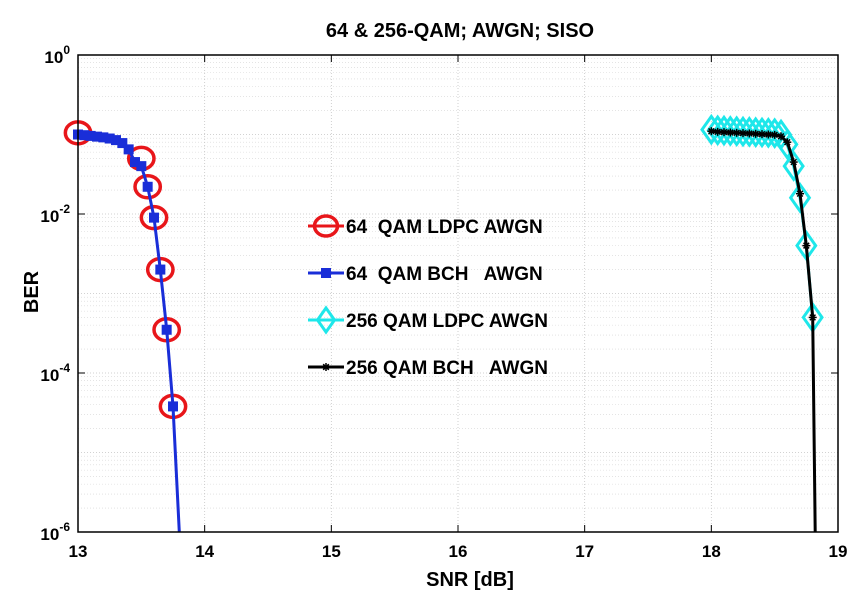  I want to click on legend-label: 64 QAM LDPC AWGN, so click(444, 227).